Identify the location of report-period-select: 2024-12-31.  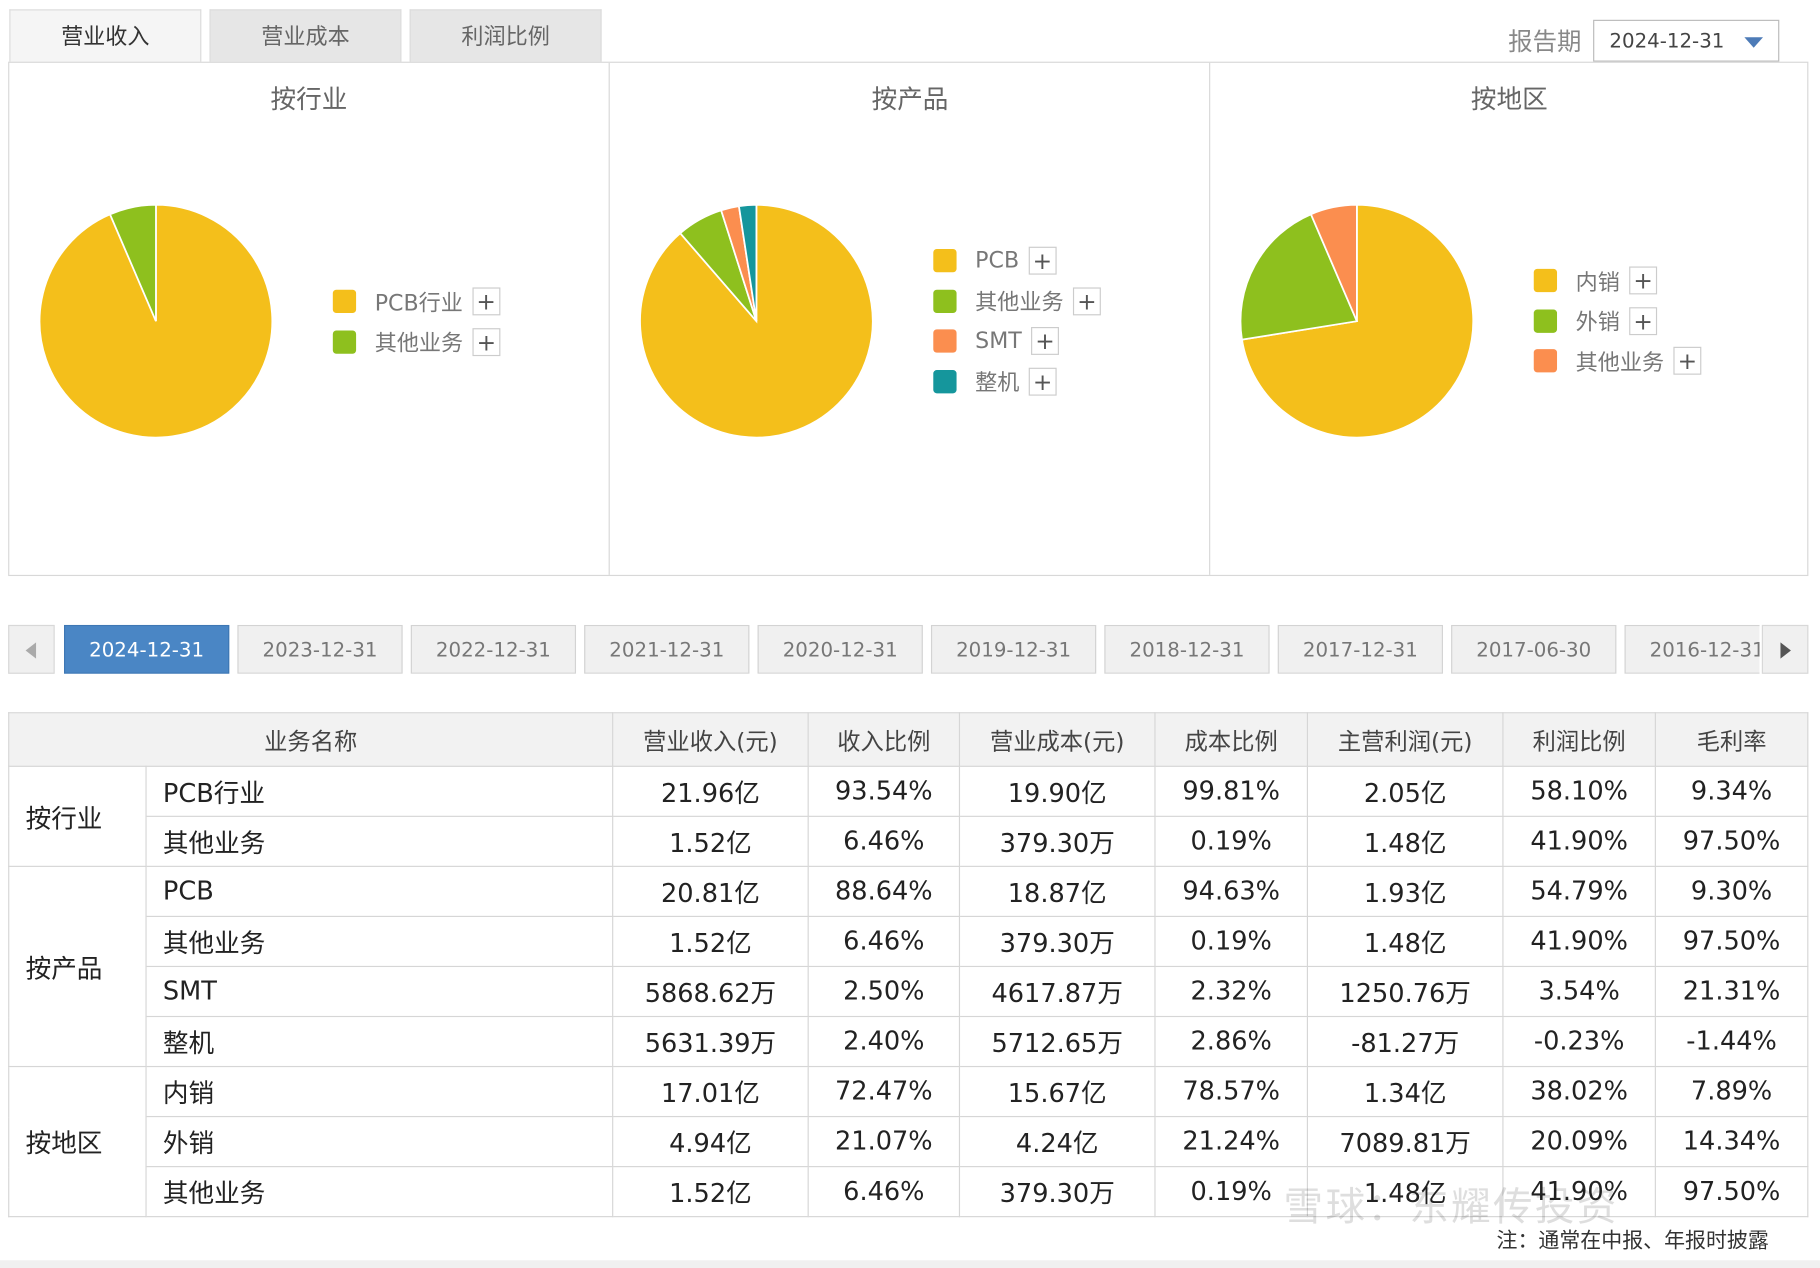
(1686, 40).